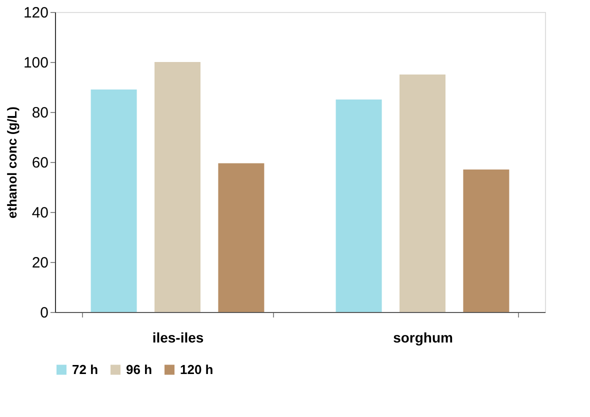  I want to click on y-tick-label: 20, so click(40, 263).